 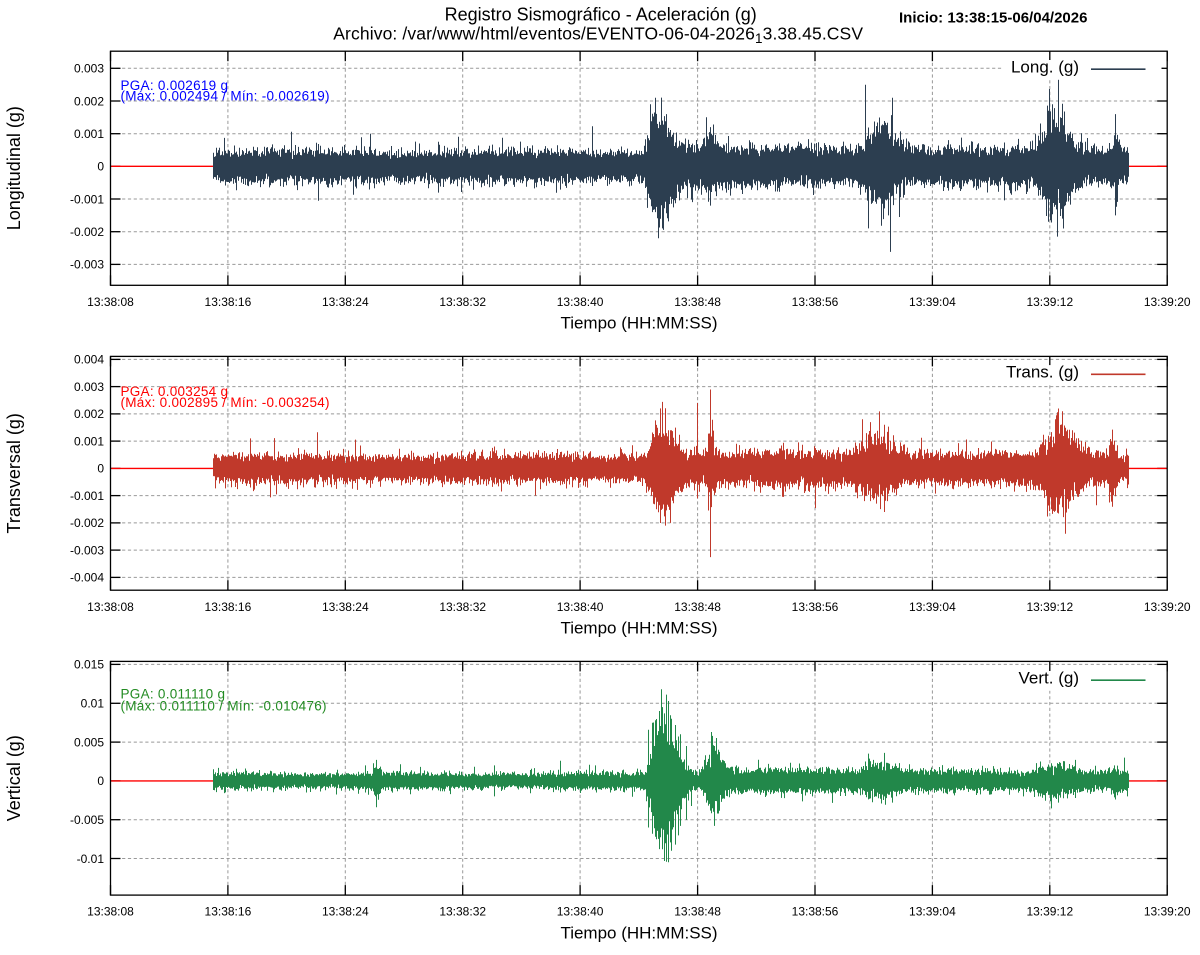 What do you see at coordinates (175, 85) in the screenshot?
I see `svg-text: PGA: 0.002619 g` at bounding box center [175, 85].